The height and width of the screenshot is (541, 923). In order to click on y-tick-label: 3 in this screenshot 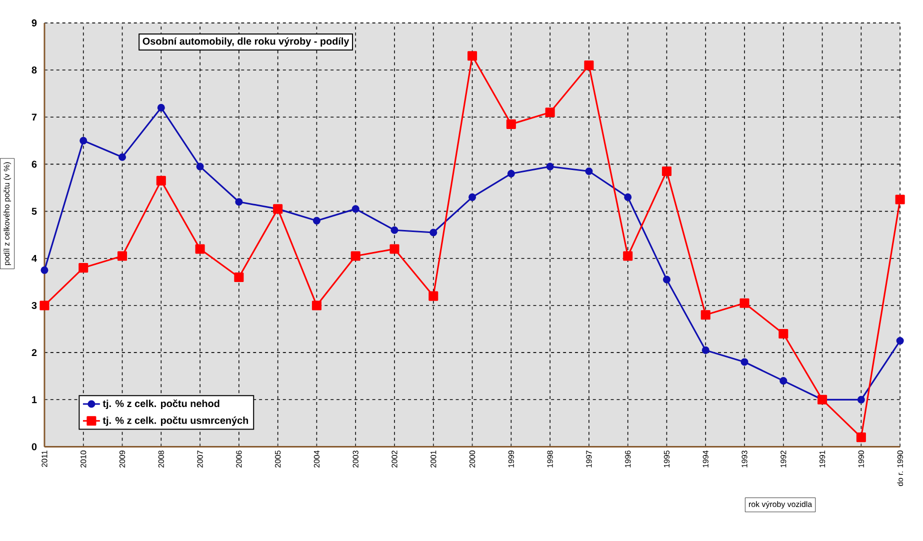, I will do `click(34, 305)`.